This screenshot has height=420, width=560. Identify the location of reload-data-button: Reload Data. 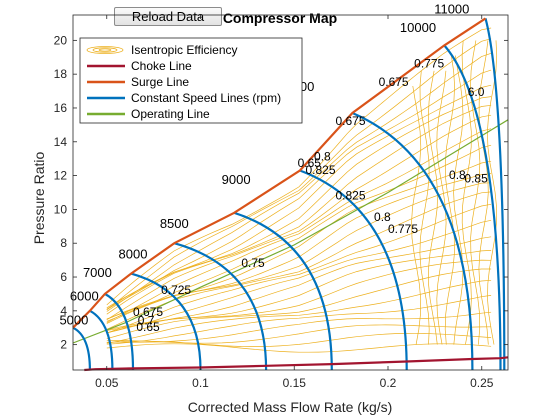
(168, 16).